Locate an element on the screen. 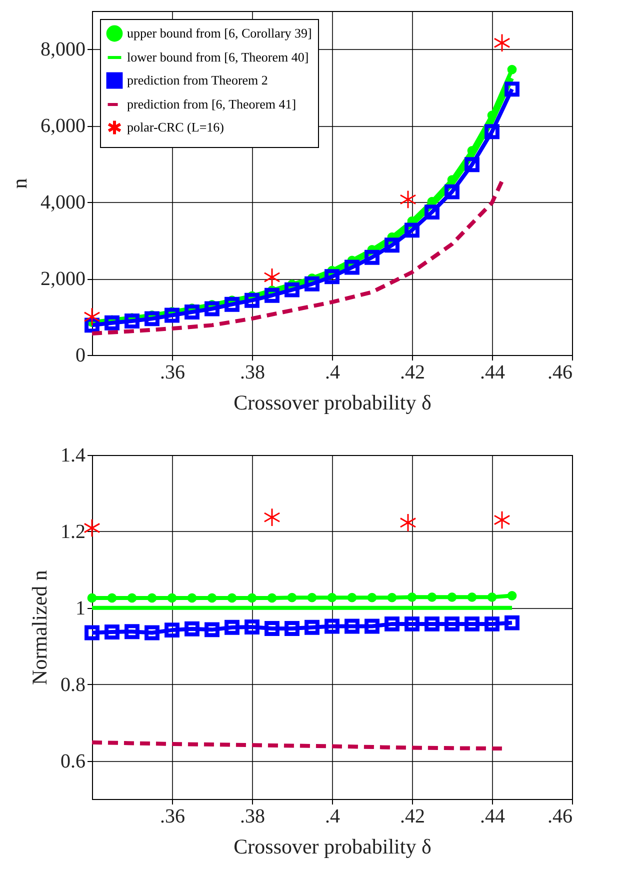  y-tick-label: 8,000 is located at coordinates (63, 49).